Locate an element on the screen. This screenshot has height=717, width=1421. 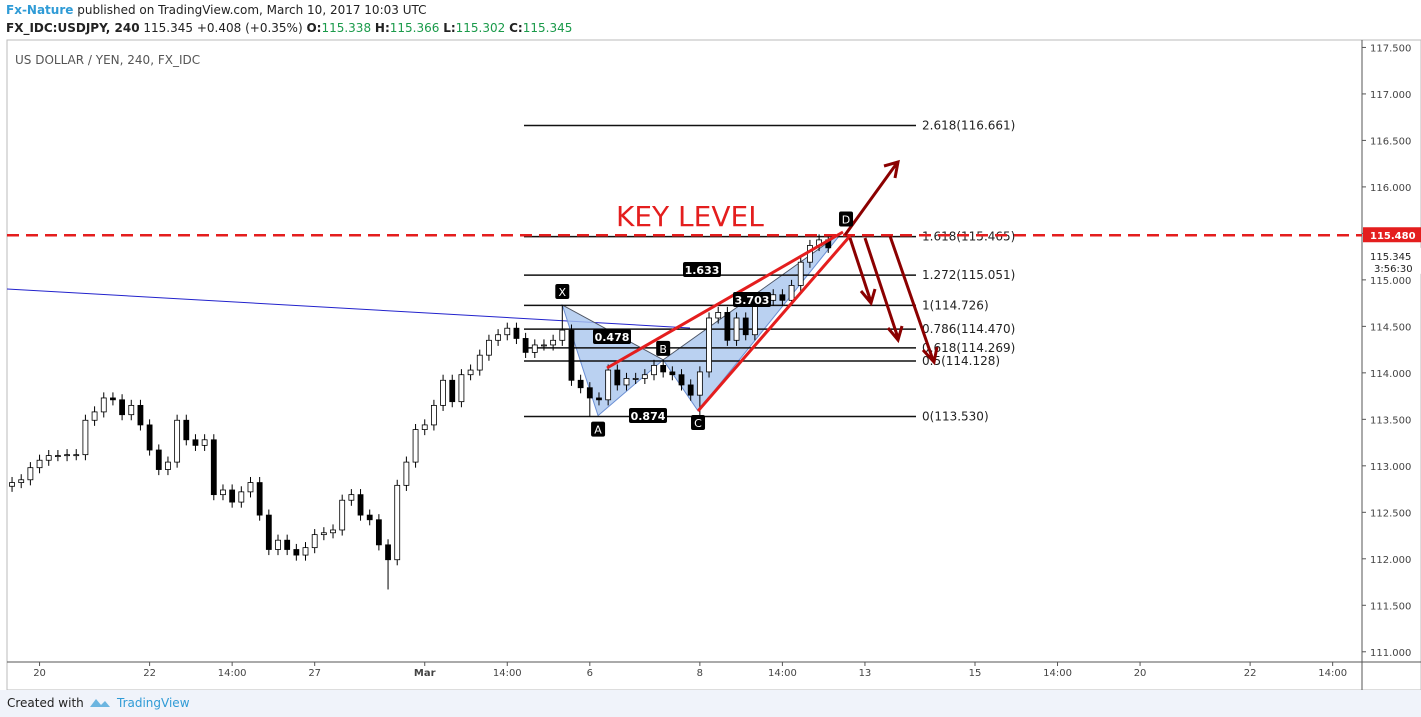
wedge-lower is located at coordinates (774, 323).